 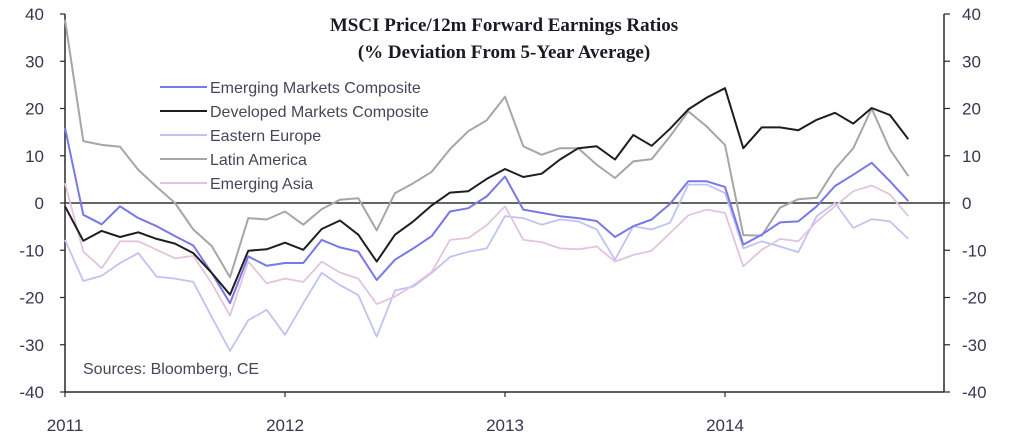 I want to click on legend-label: Emerging Asia, so click(x=261, y=184).